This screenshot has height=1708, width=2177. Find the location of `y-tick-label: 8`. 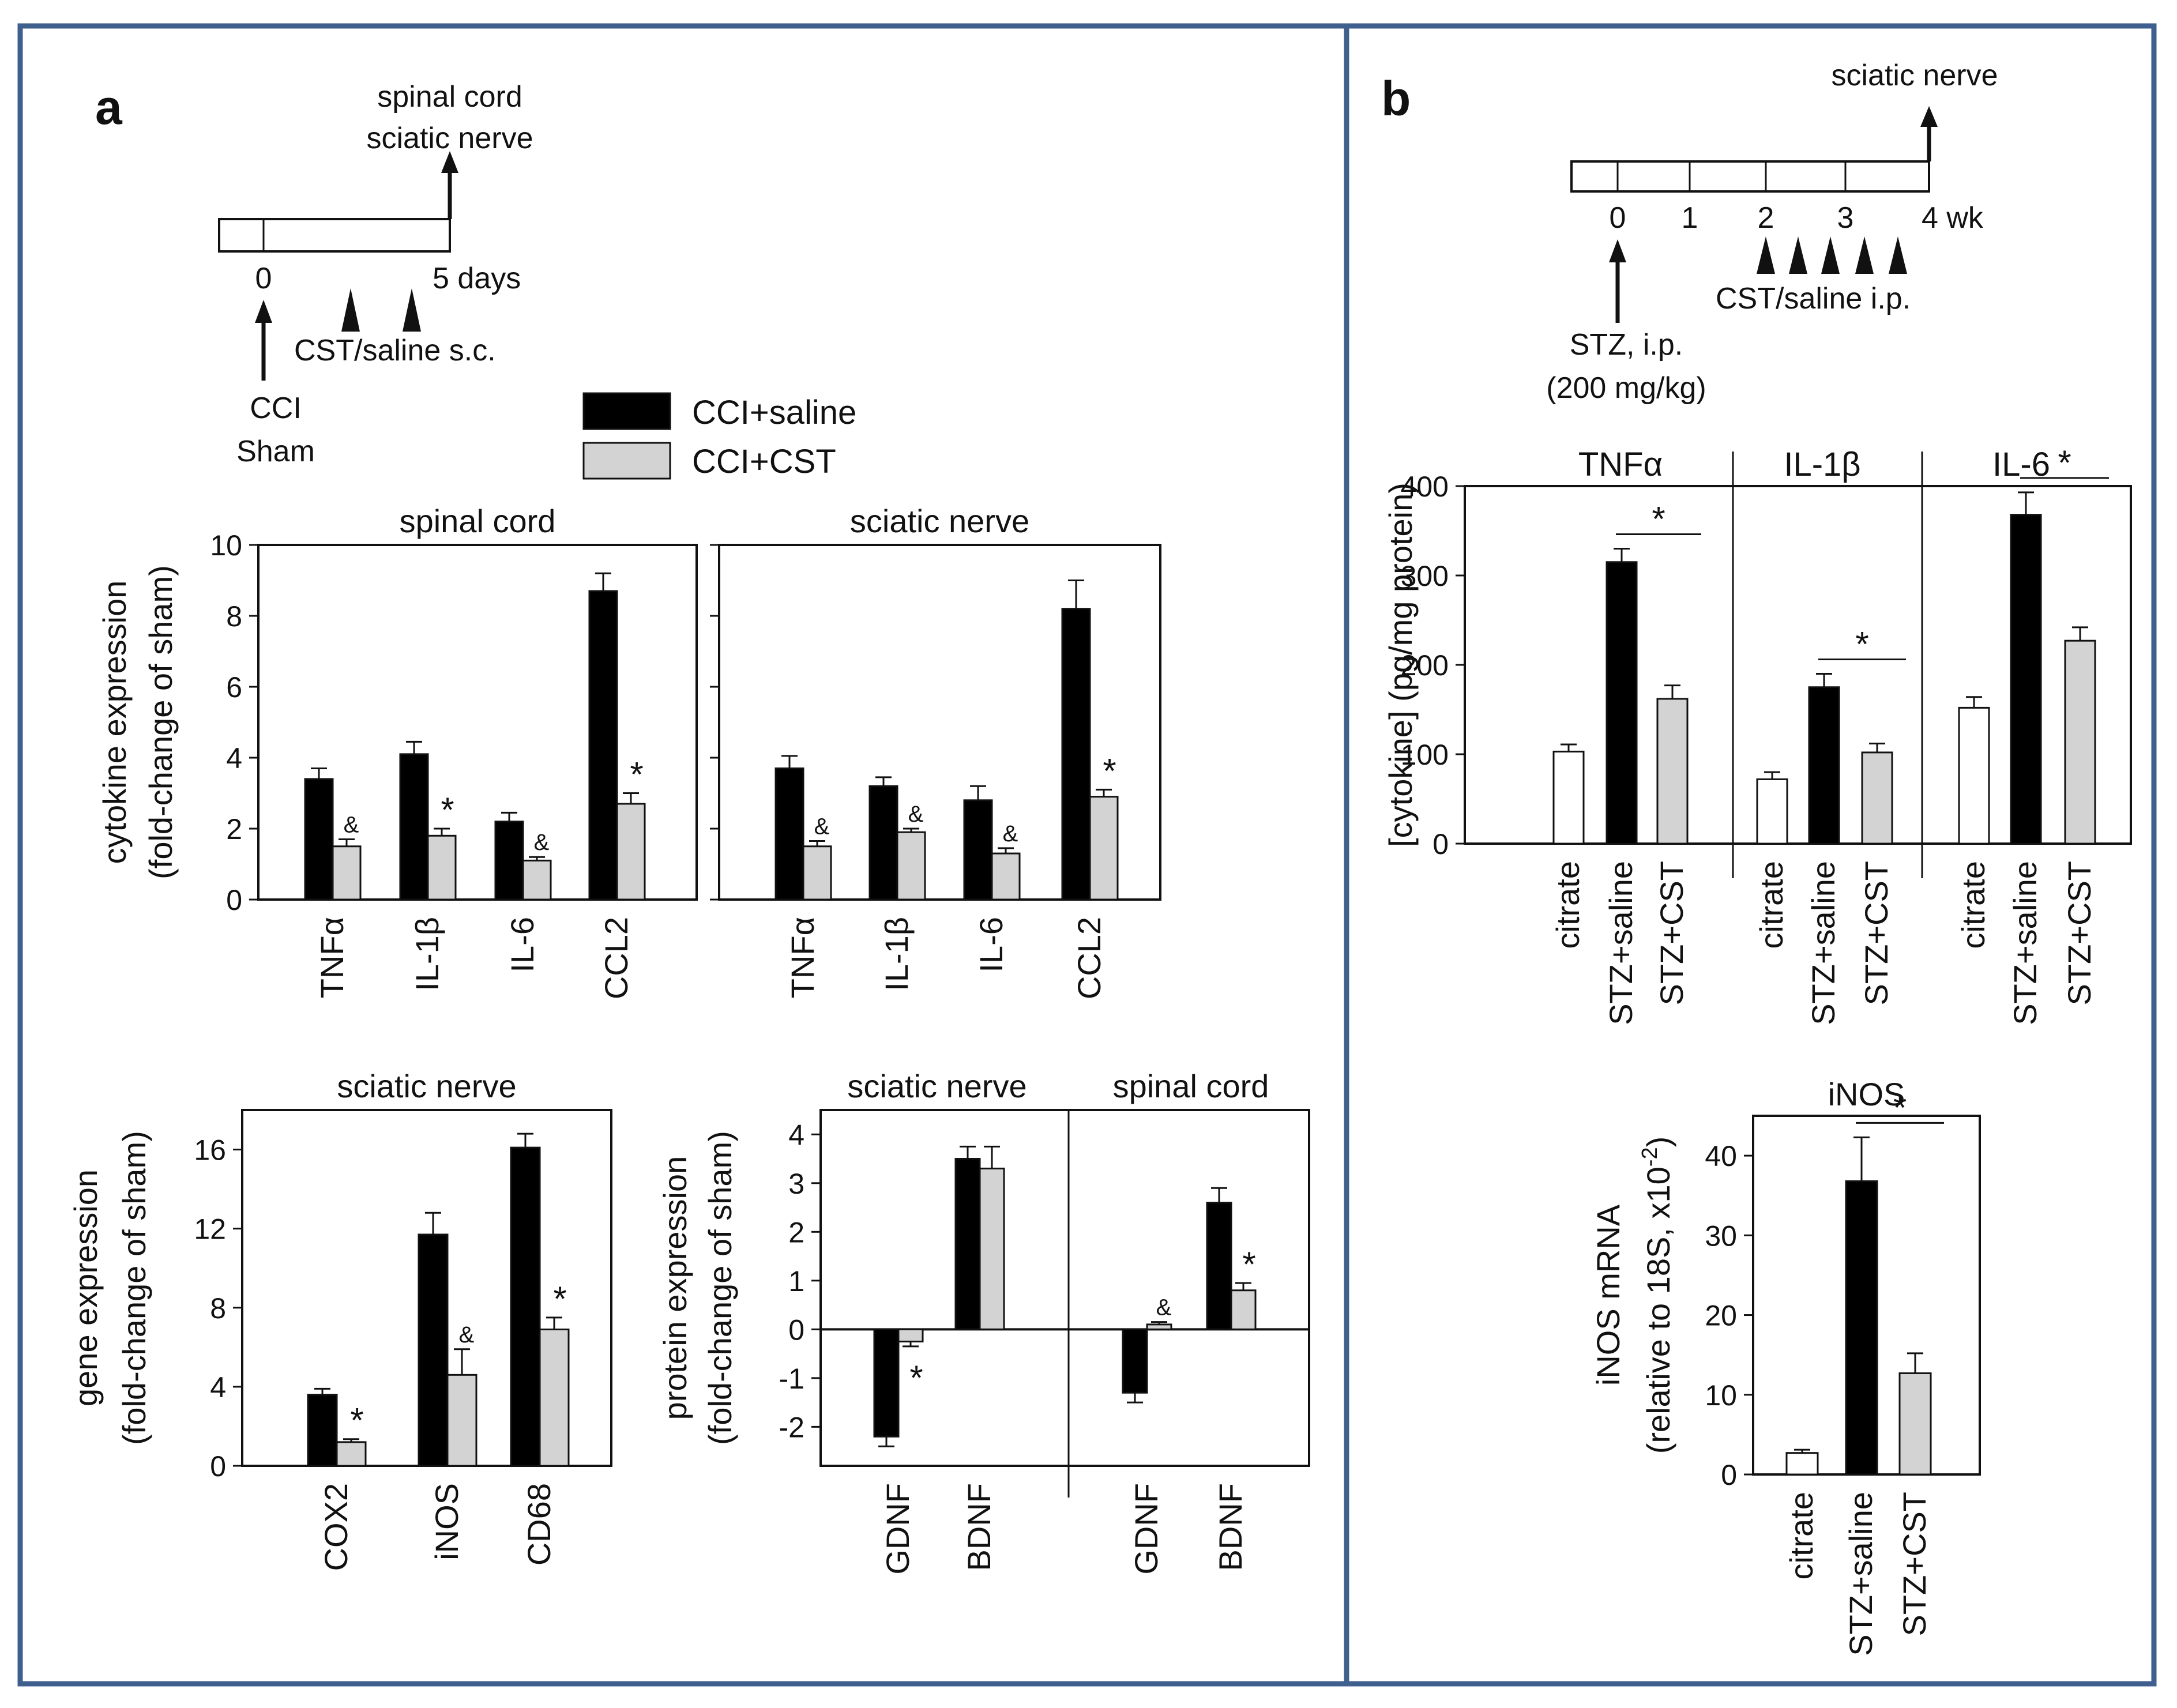

y-tick-label: 8 is located at coordinates (218, 1308).